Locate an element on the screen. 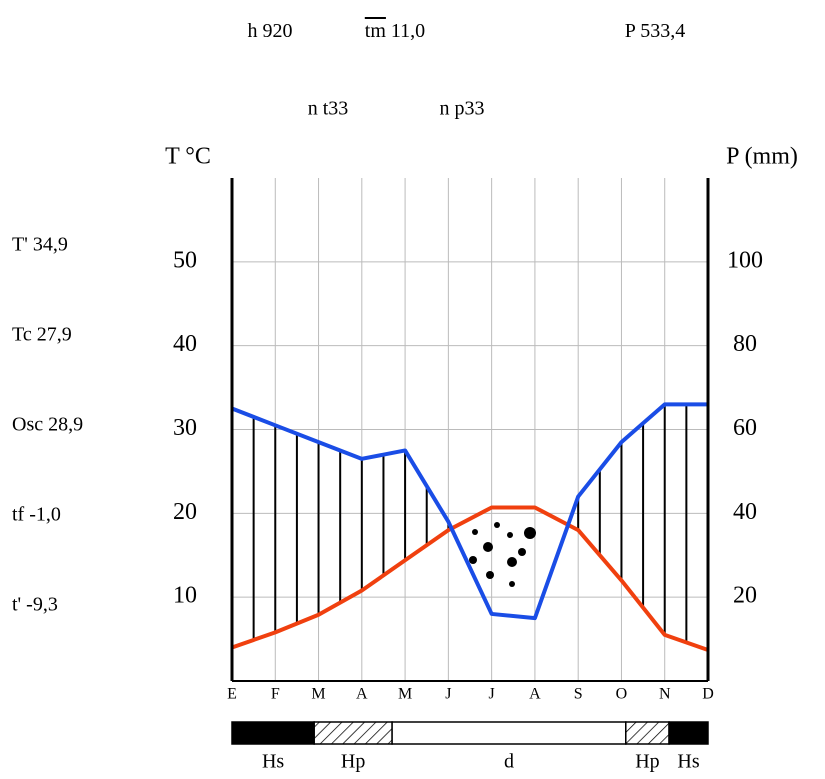 This screenshot has width=825, height=779. y2-tick-label: 40 is located at coordinates (745, 512).